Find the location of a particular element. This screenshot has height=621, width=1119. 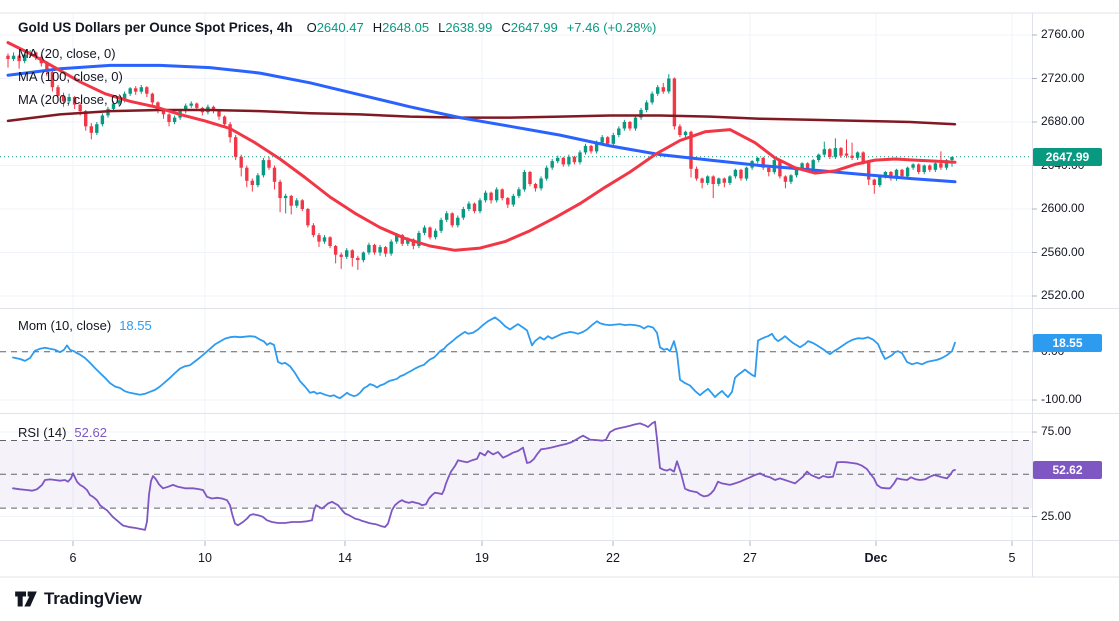

legend-momentum: Mom (10, close) 18.55 is located at coordinates (85, 325).